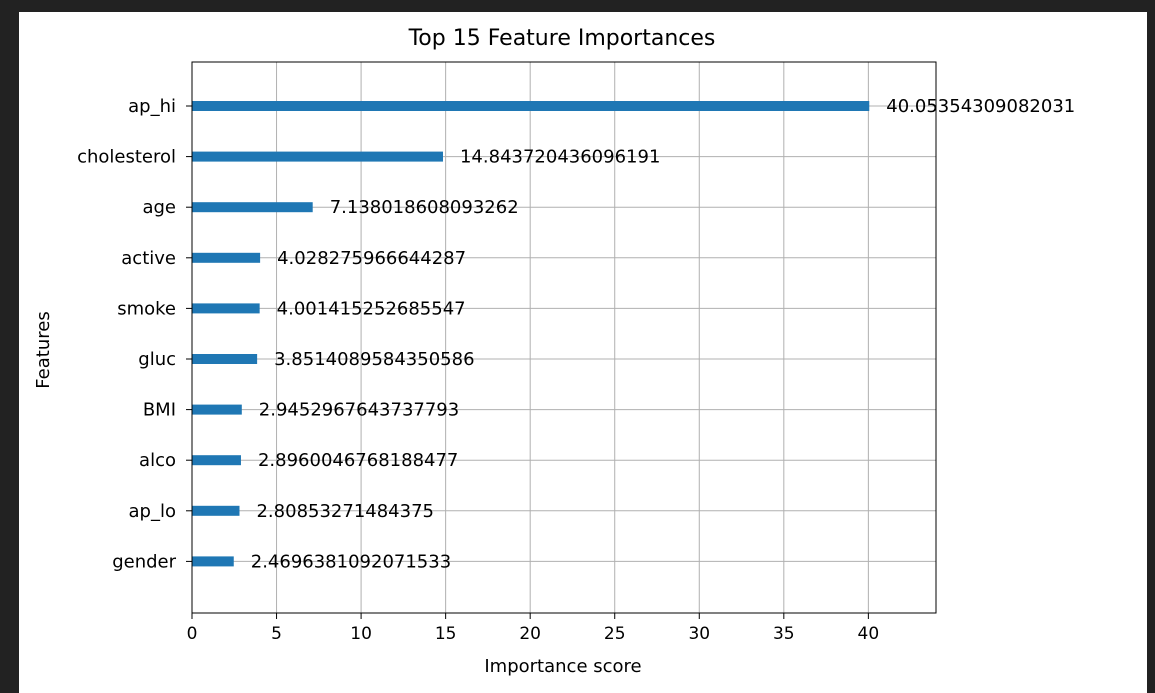 The width and height of the screenshot is (1155, 693). What do you see at coordinates (213, 561) in the screenshot?
I see `bar-gender` at bounding box center [213, 561].